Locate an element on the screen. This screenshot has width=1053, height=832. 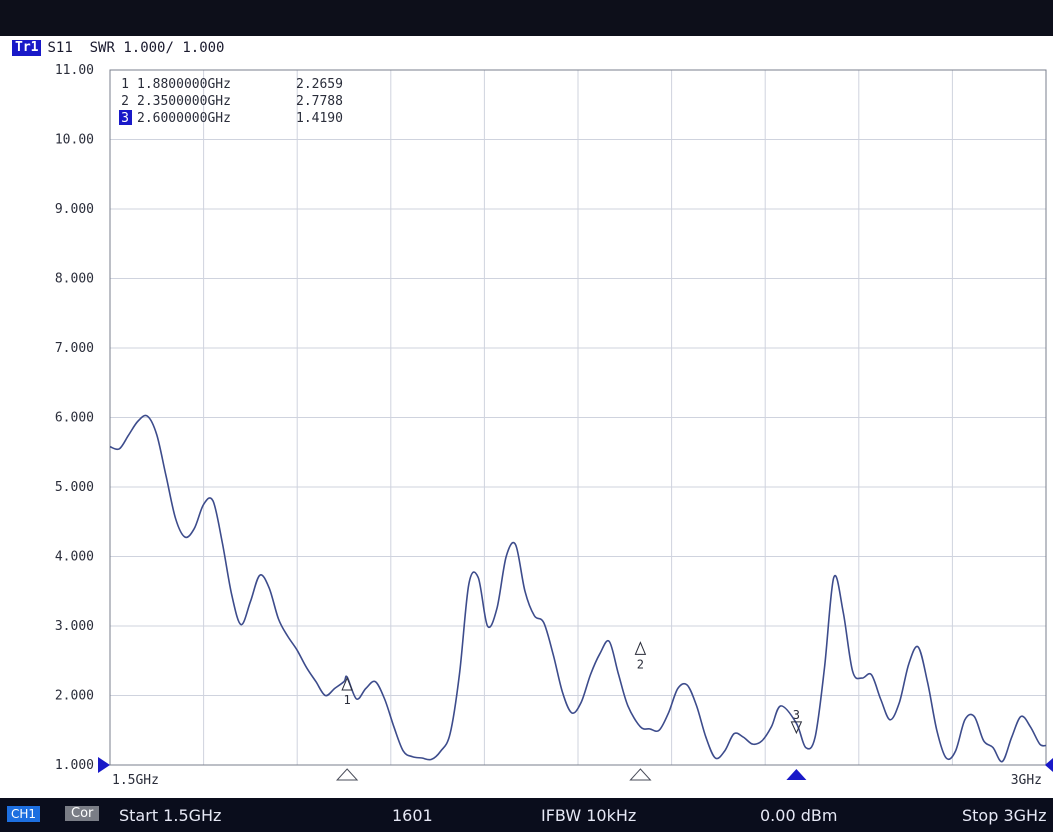
readout-marker-id: 3 is located at coordinates (125, 118).